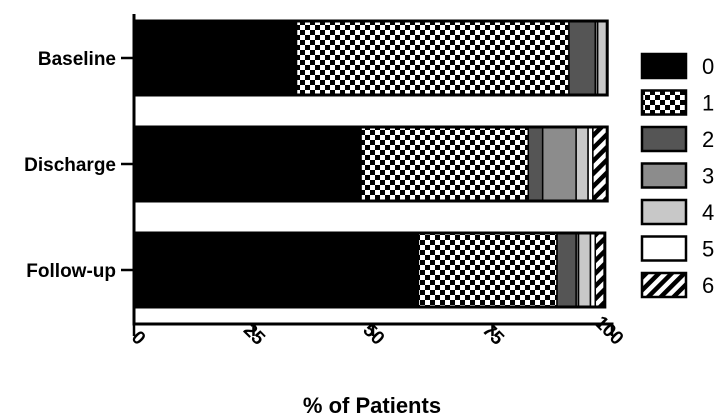 The image size is (720, 420). I want to click on x-tick-label: 0, so click(138, 338).